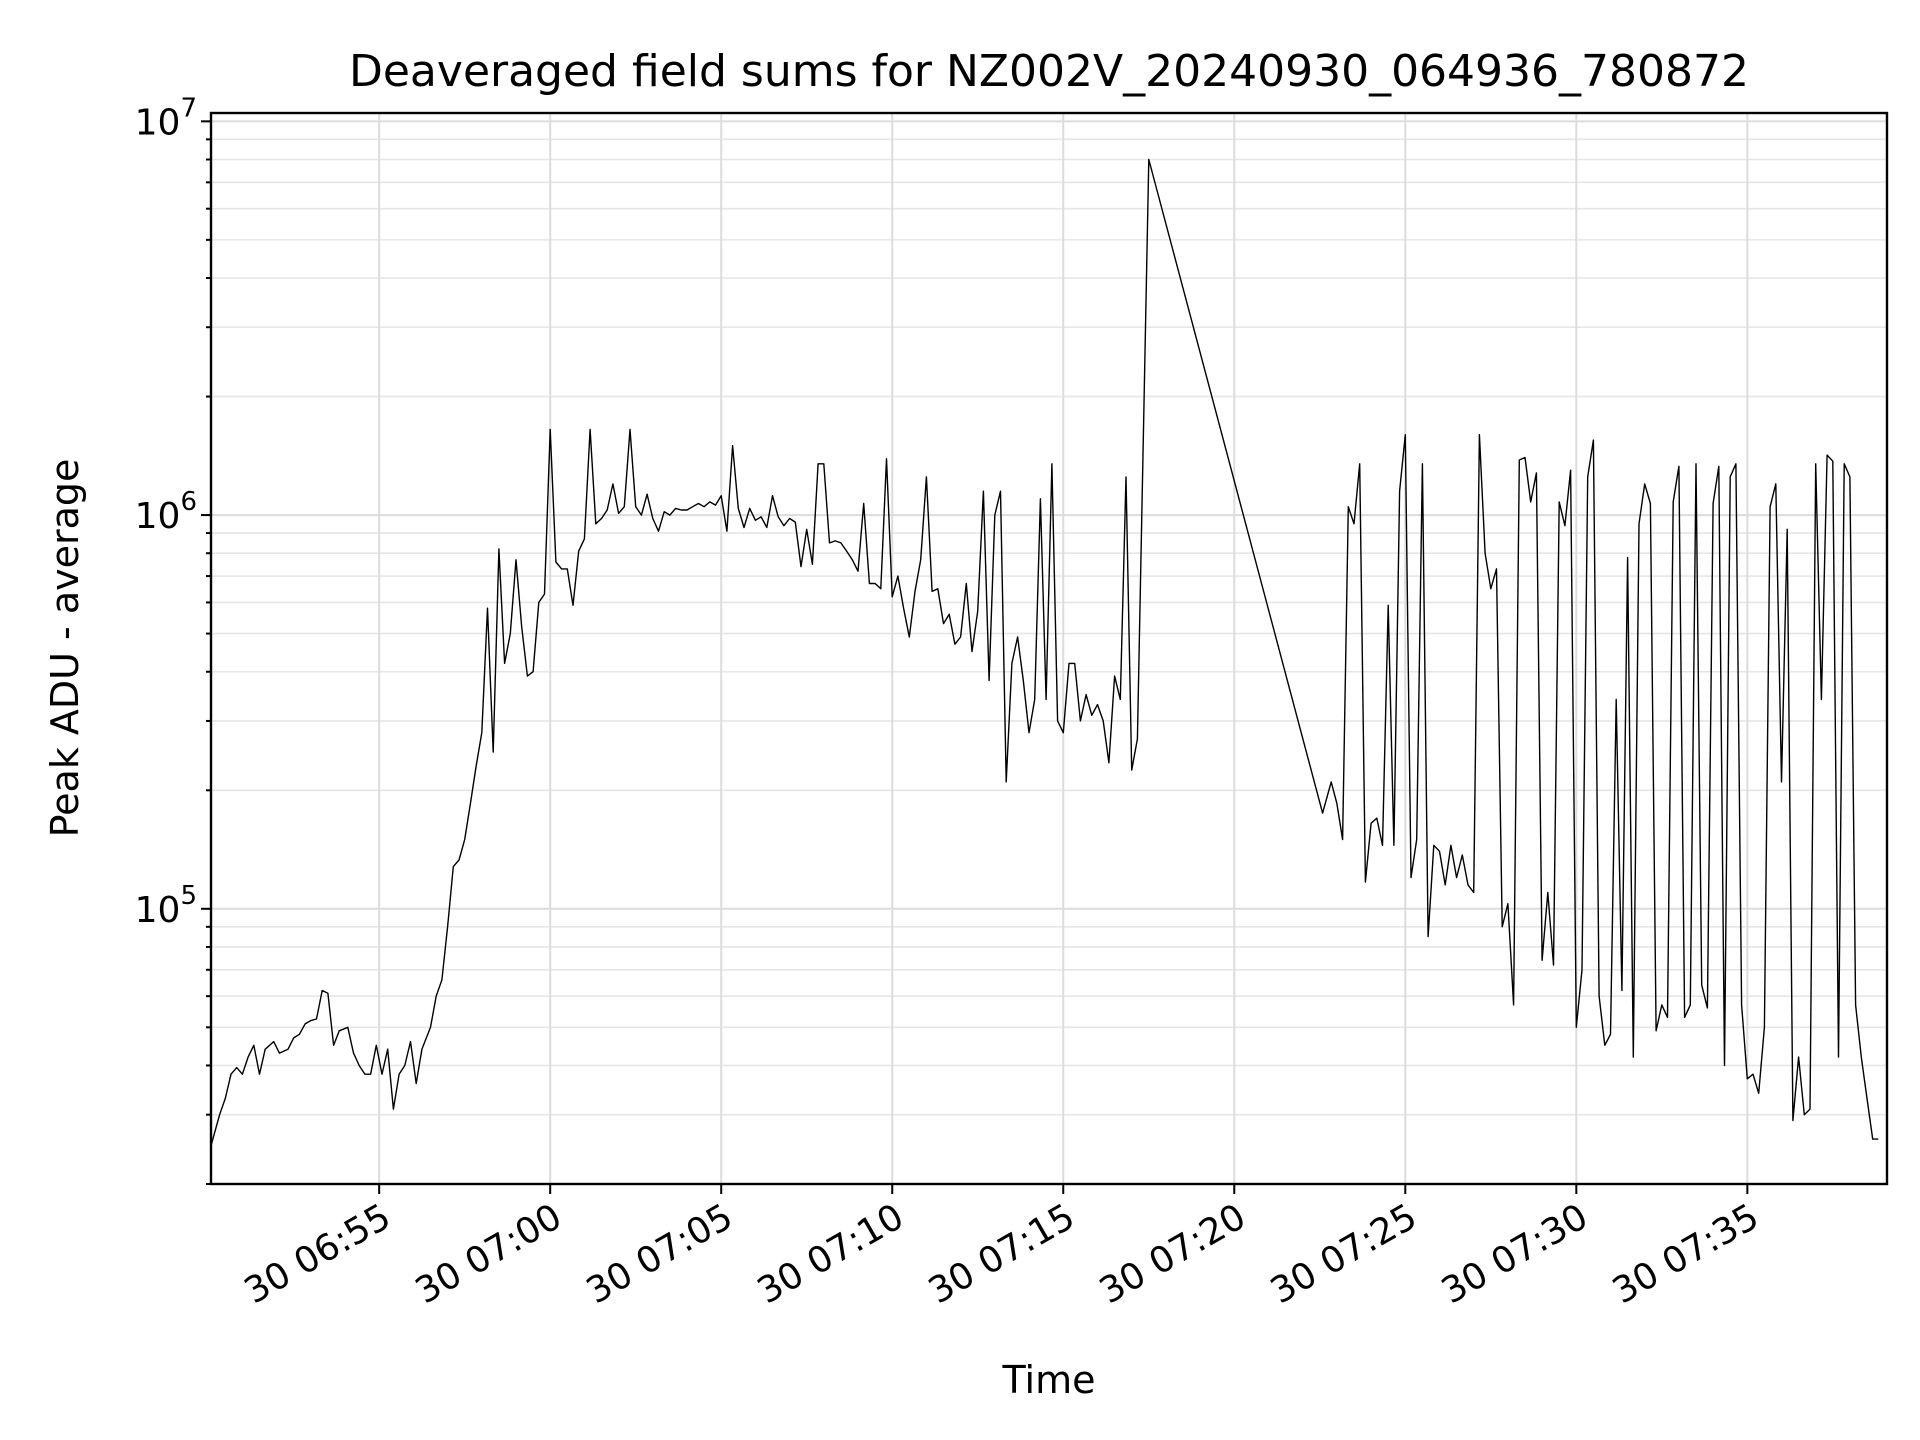  I want to click on x-tick-label: 30 07:15, so click(1002, 1254).